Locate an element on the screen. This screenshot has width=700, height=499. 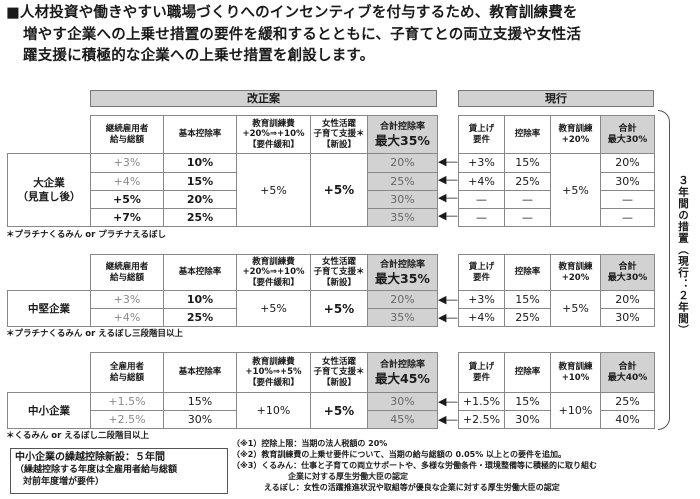
cur-col-edu: 教育訓練 +10% is located at coordinates (575, 372).